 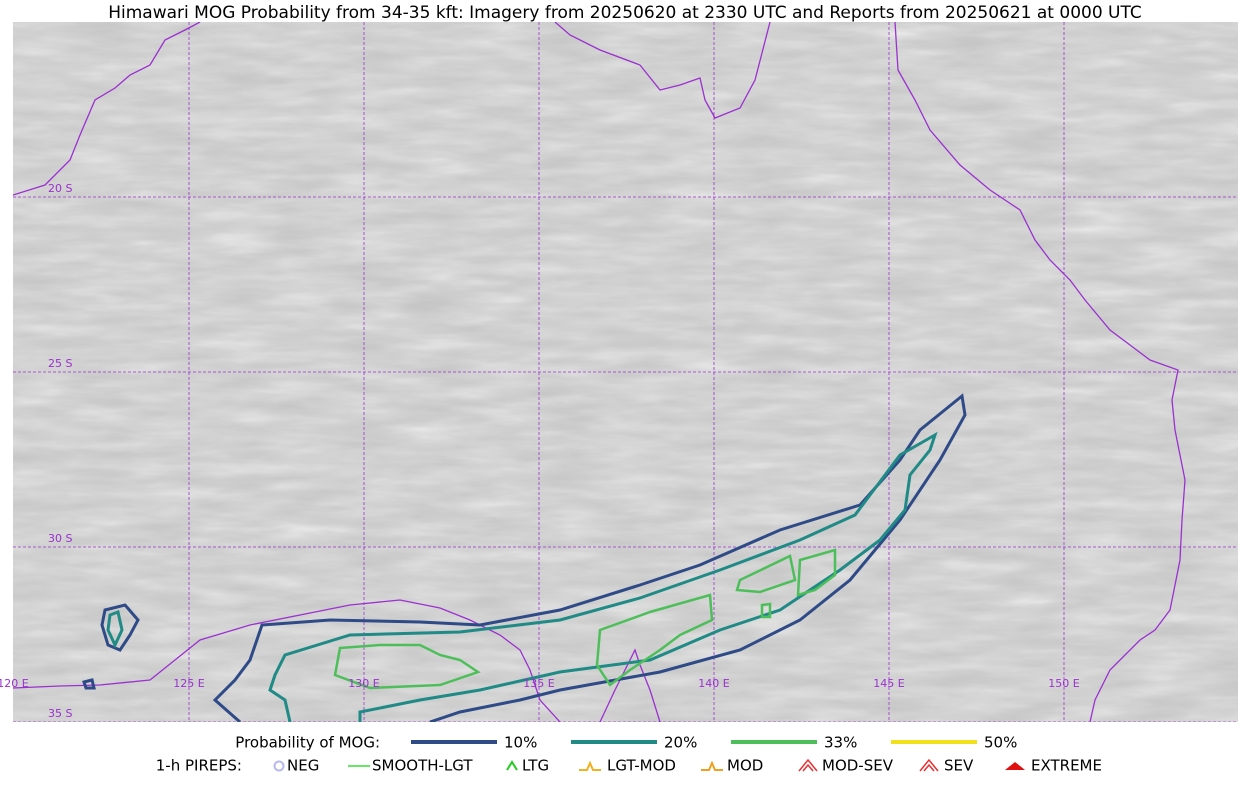 What do you see at coordinates (60, 188) in the screenshot?
I see `lat-label: 20 S` at bounding box center [60, 188].